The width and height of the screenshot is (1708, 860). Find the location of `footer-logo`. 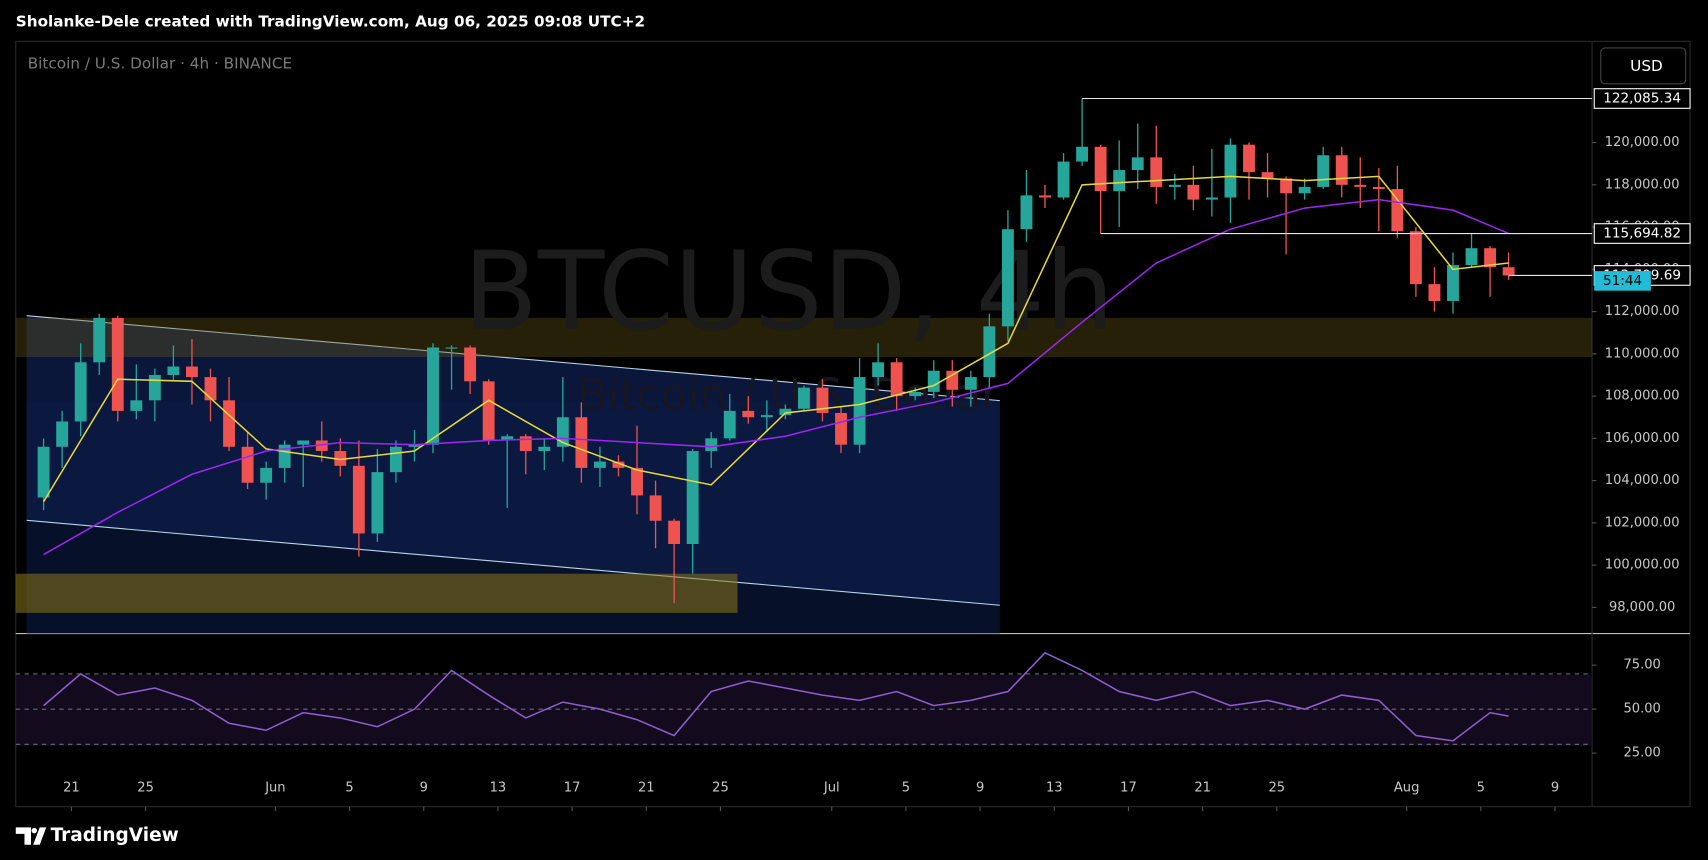

footer-logo is located at coordinates (31, 836).